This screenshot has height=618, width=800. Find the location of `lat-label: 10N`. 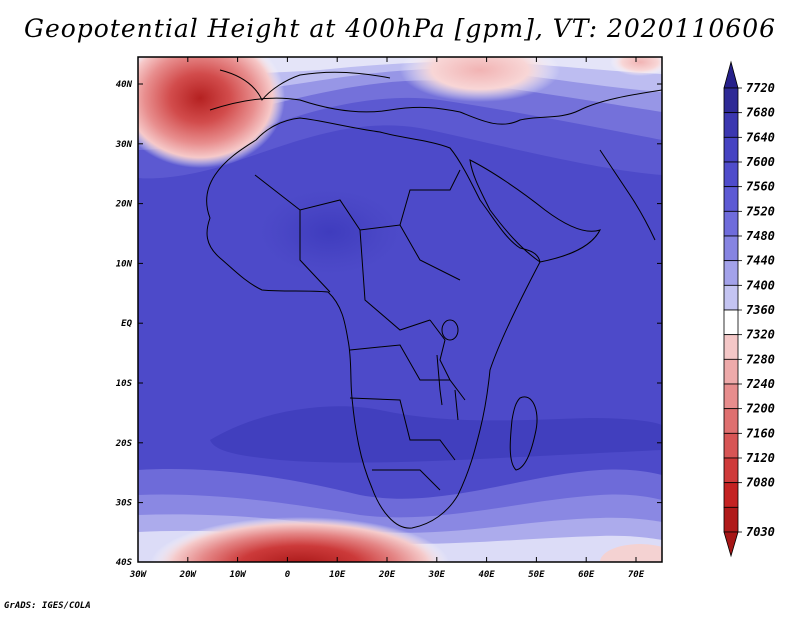

lat-label: 10N is located at coordinates (124, 264).